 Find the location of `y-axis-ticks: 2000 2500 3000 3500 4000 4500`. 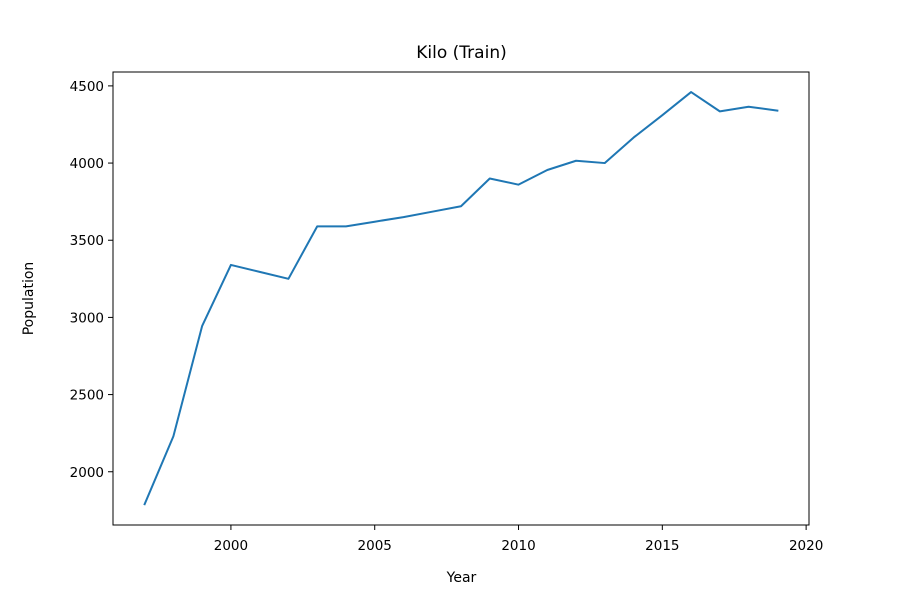

y-axis-ticks: 2000 2500 3000 3500 4000 4500 is located at coordinates (91, 280).